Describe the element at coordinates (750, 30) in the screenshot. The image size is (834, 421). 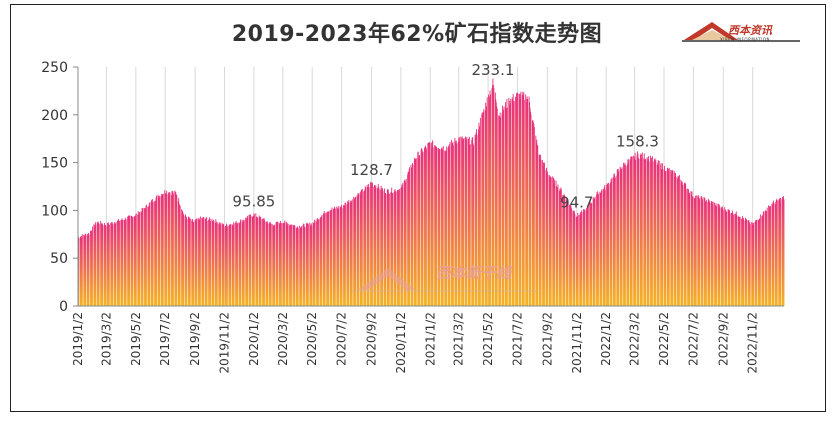
I see `logo-name: 西本资讯` at that location.